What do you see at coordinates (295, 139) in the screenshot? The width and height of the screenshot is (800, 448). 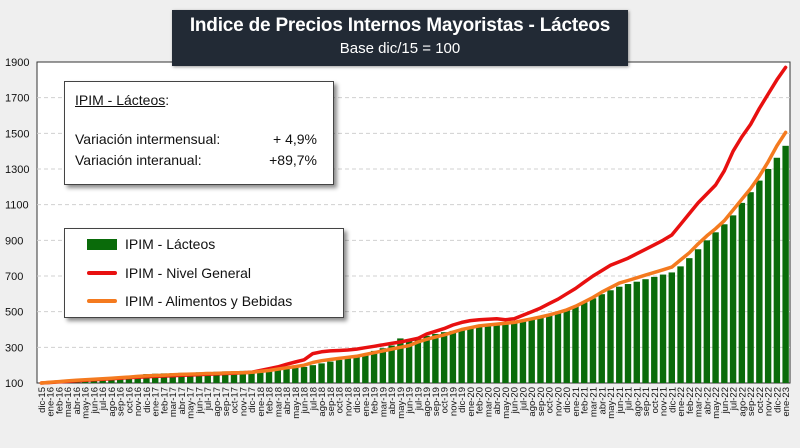 I see `info-value: + 4,9%` at bounding box center [295, 139].